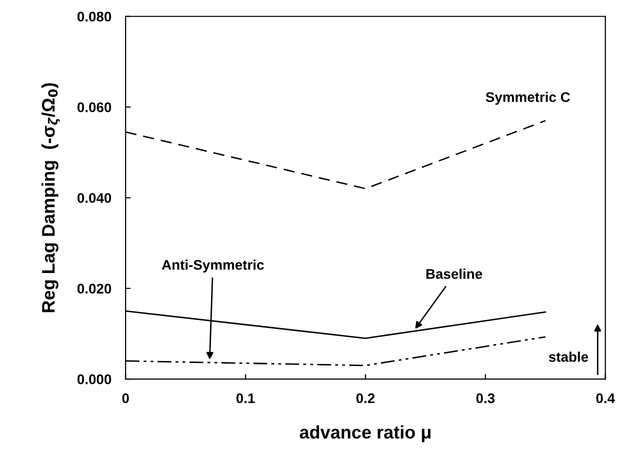 The image size is (644, 468). Describe the element at coordinates (365, 398) in the screenshot. I see `x-tick-label: 0.2` at that location.